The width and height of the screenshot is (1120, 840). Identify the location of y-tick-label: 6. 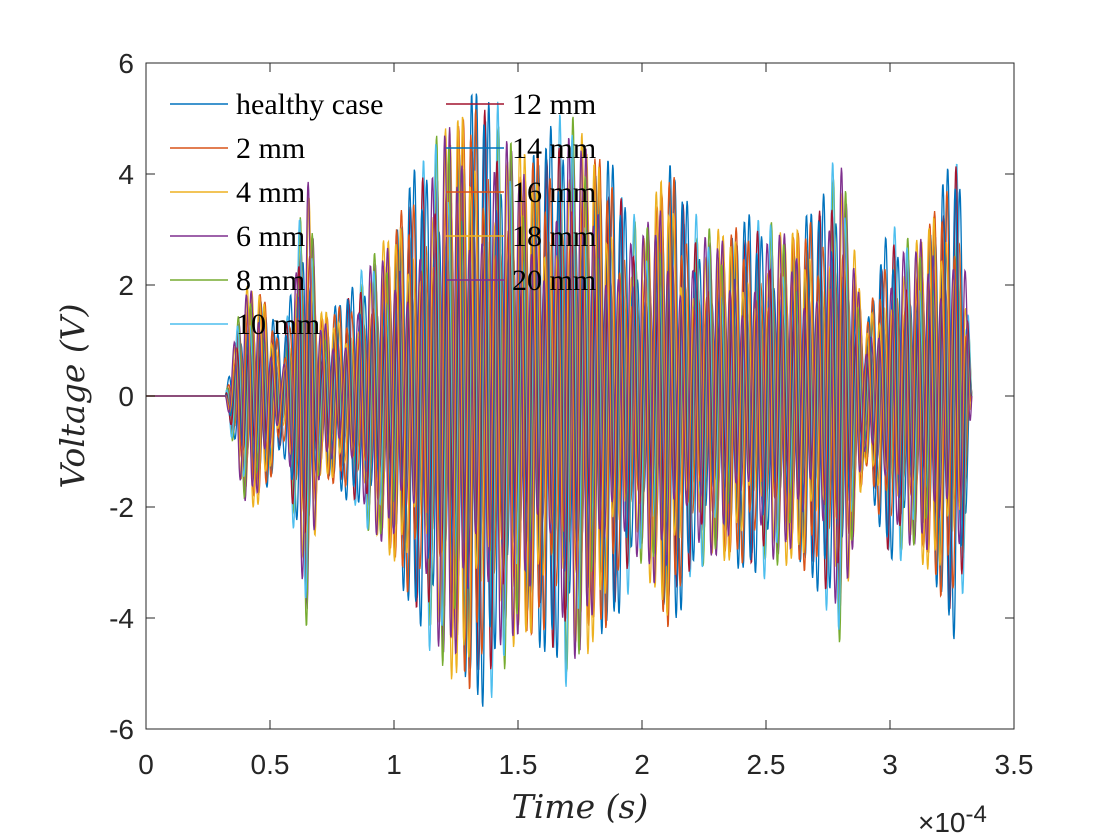
(126, 63).